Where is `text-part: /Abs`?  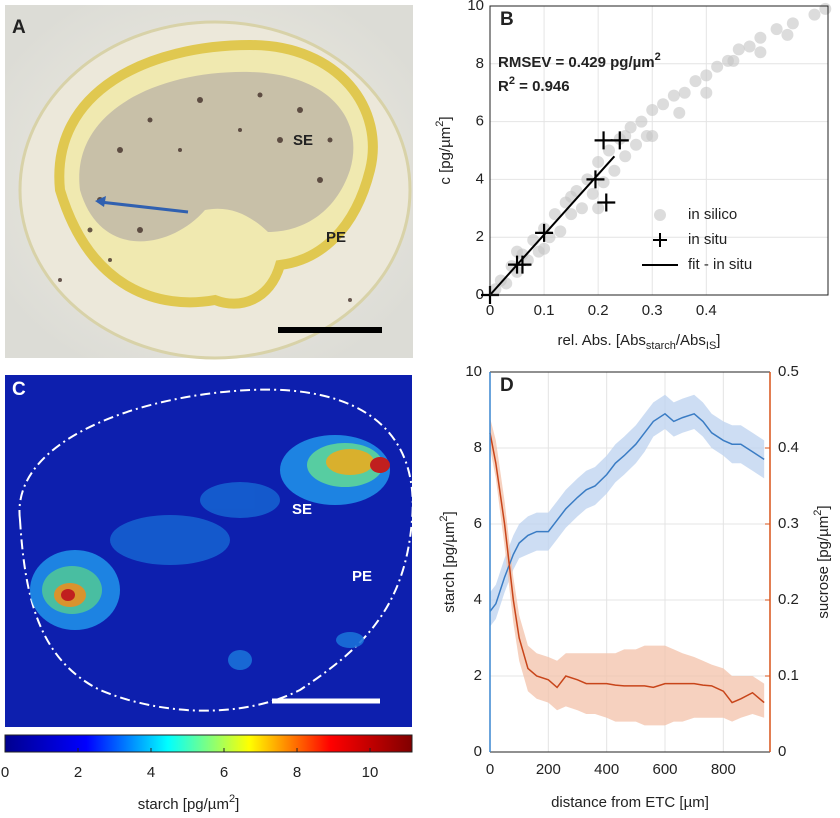 text-part: /Abs is located at coordinates (691, 340).